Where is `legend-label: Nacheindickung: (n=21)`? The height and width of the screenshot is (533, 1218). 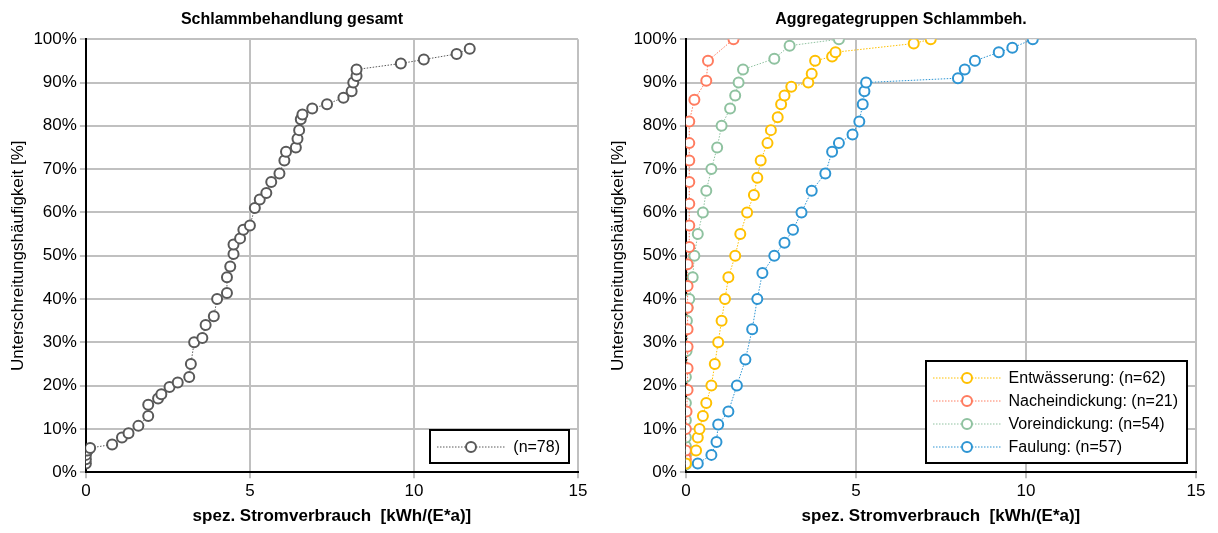 legend-label: Nacheindickung: (n=21) is located at coordinates (1093, 401).